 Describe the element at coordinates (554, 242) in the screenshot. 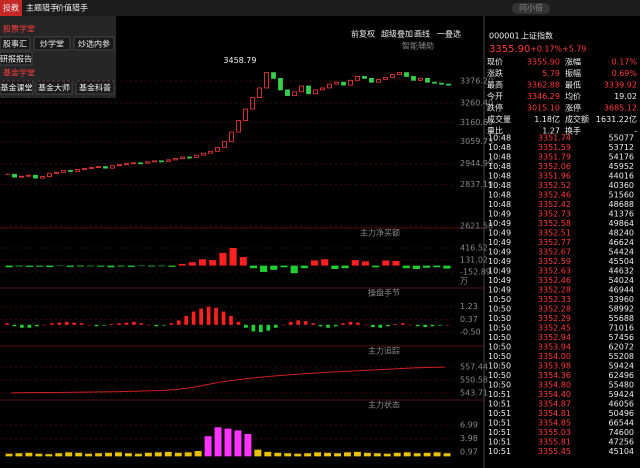

I see `trade-price: 3352.77` at that location.